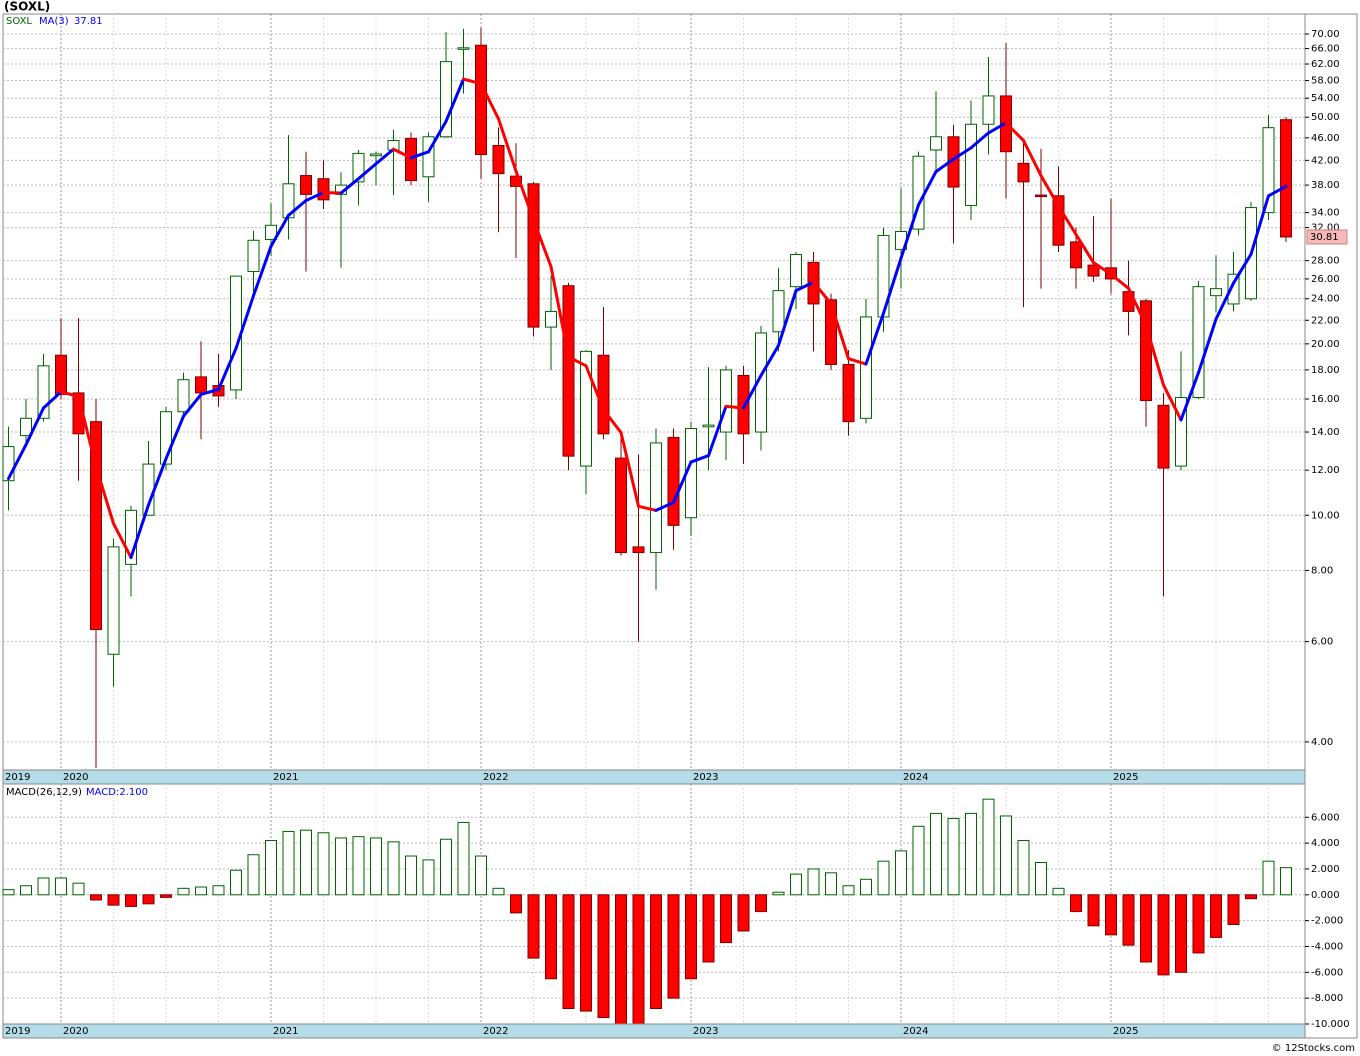  Describe the element at coordinates (1327, 998) in the screenshot. I see `y-tick-label: -8.000` at that location.